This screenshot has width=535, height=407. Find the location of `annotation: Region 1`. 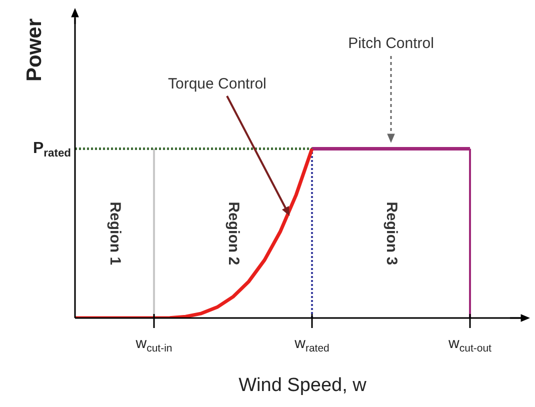

annotation: Region 1 is located at coordinates (115, 234).